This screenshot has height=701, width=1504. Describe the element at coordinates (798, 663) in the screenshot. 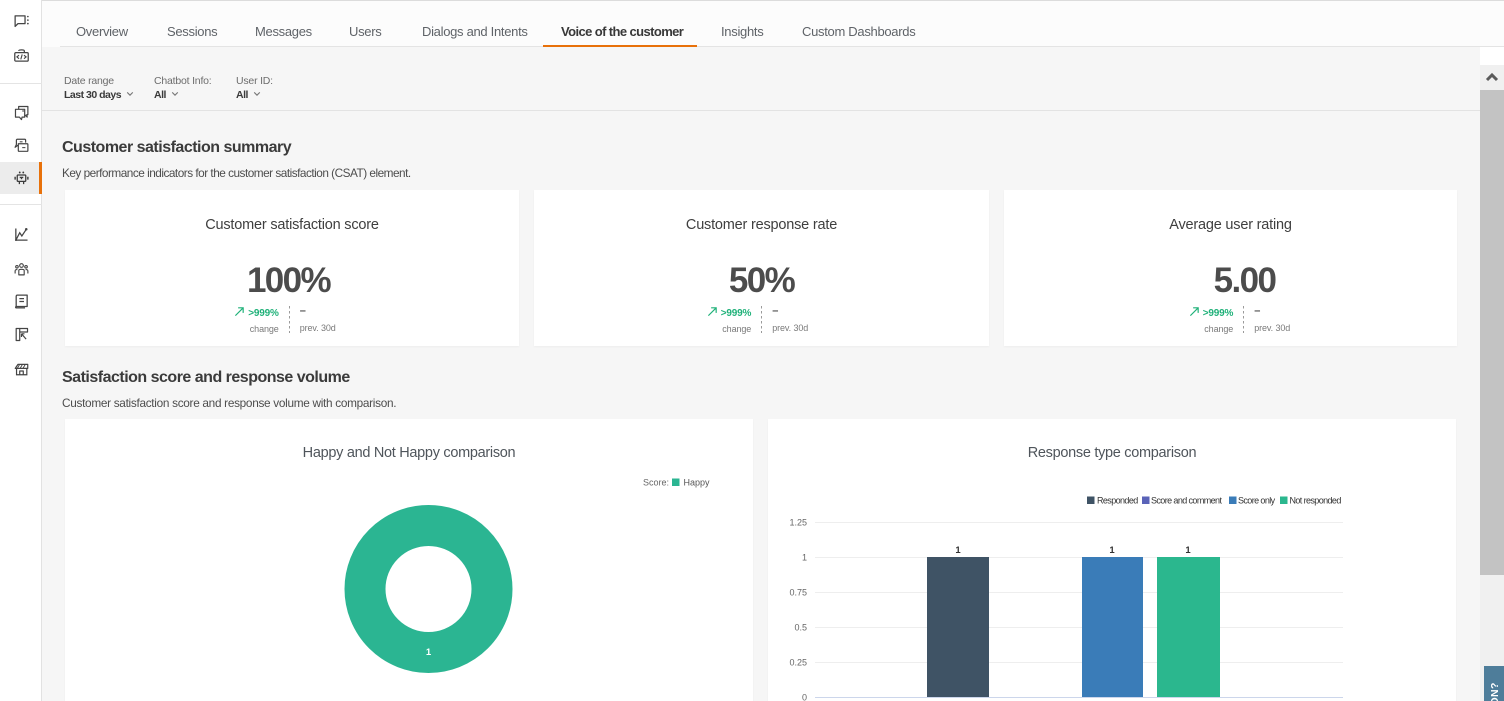

I see `svg-text: 0.25` at that location.